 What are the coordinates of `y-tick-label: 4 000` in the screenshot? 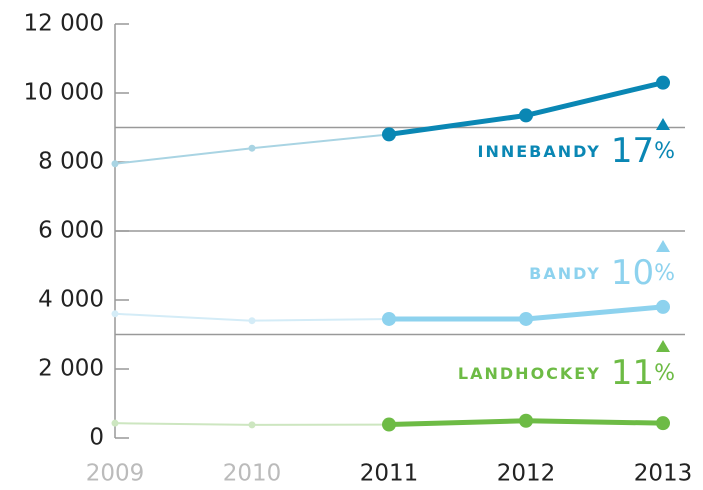 It's located at (71, 300).